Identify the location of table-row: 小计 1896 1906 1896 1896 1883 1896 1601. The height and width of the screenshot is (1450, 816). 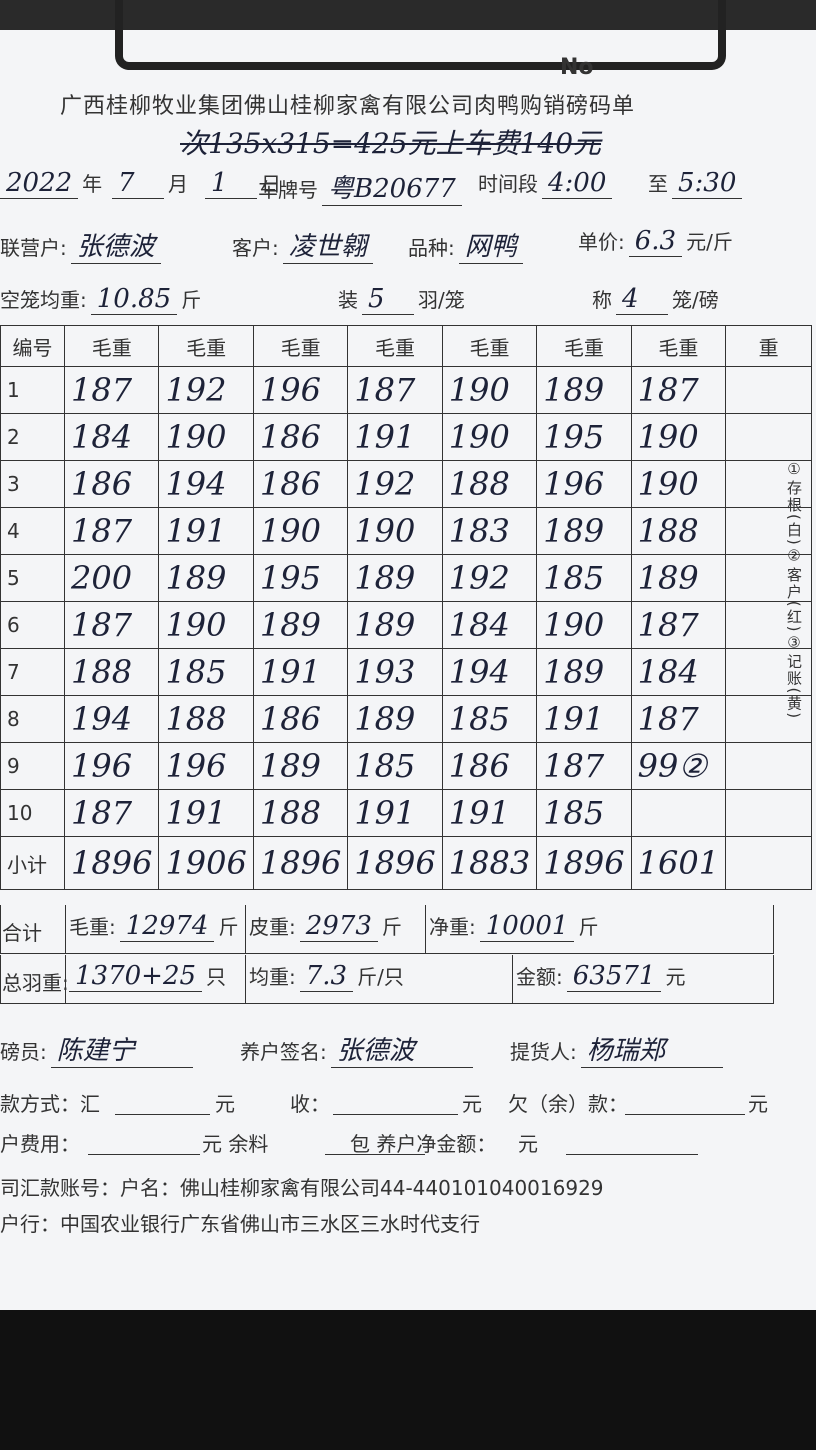
(406, 863).